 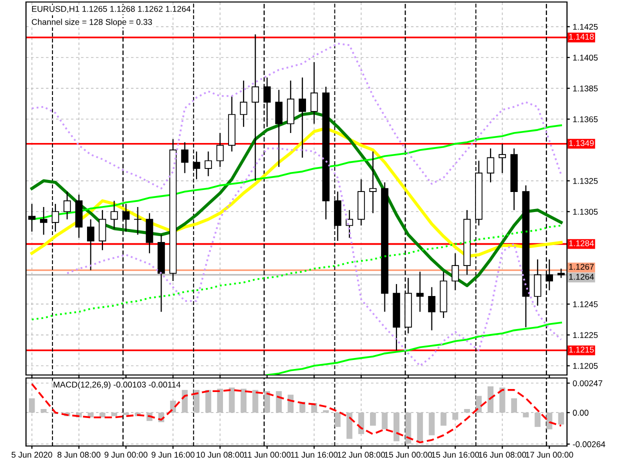 I want to click on text: Channel size = 128 Slope = 0.33, so click(x=92, y=22).